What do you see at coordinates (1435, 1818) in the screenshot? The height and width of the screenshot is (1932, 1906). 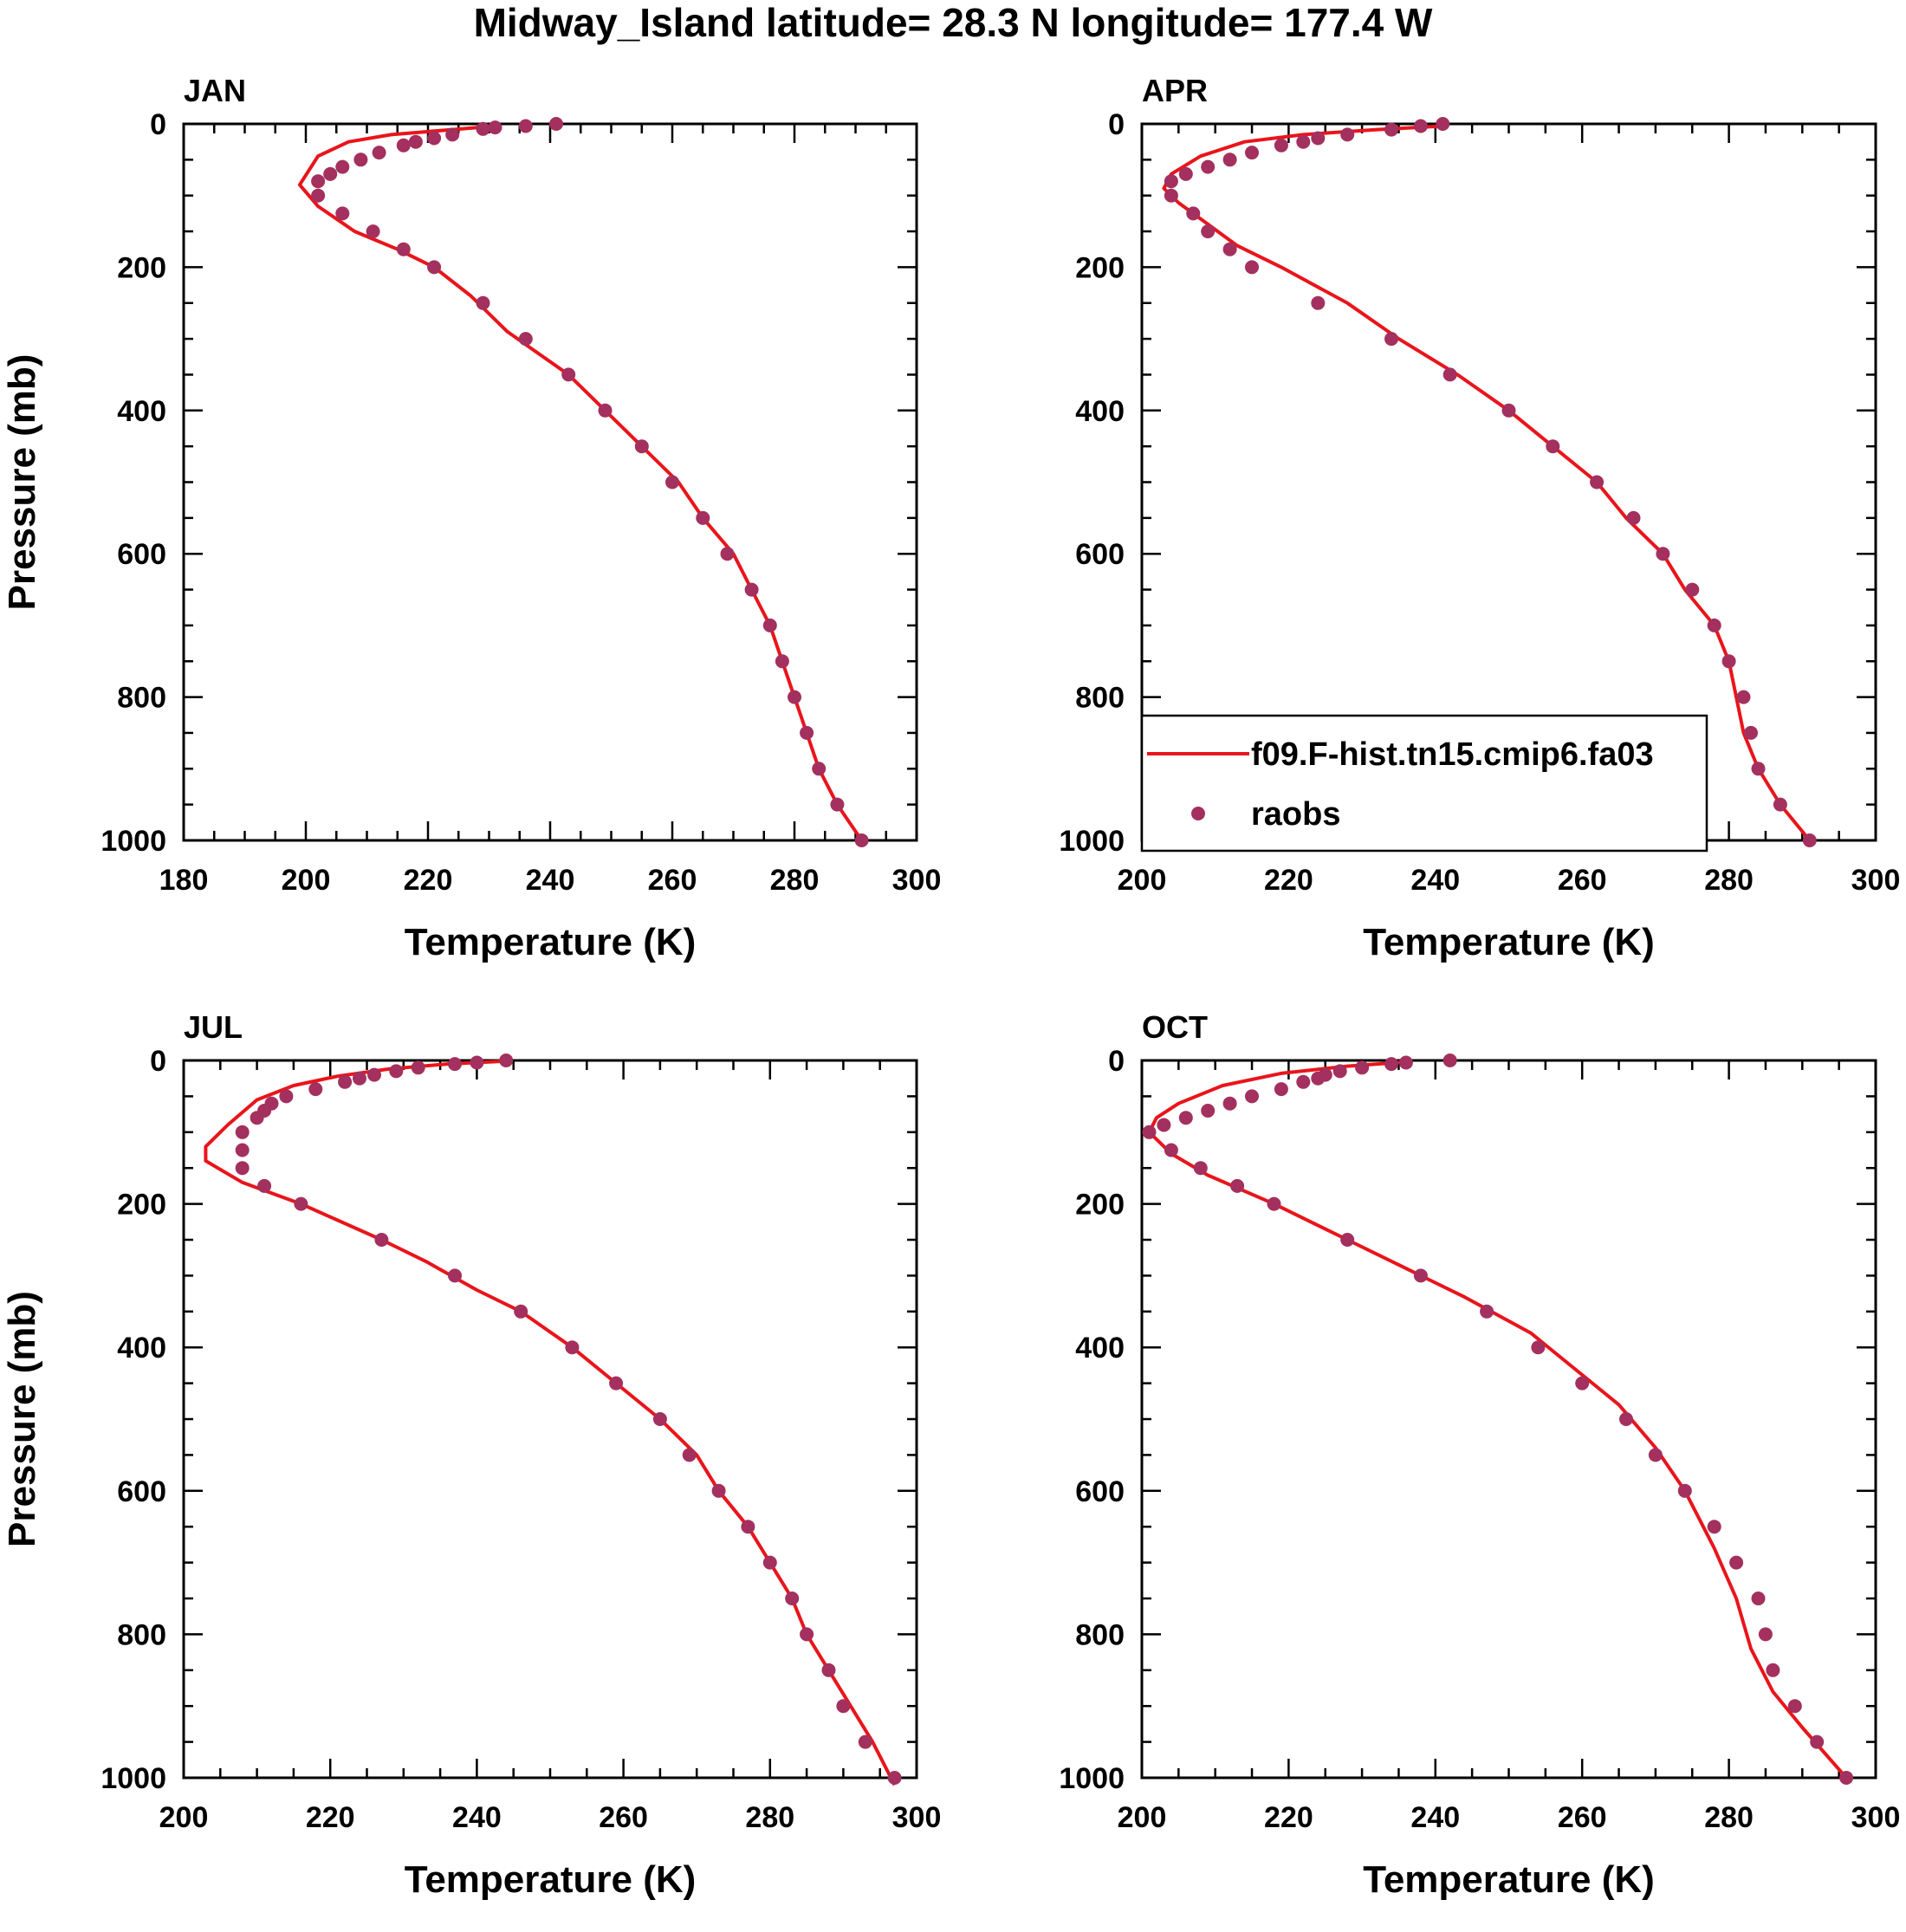 I see `x-tick-label: 240` at bounding box center [1435, 1818].